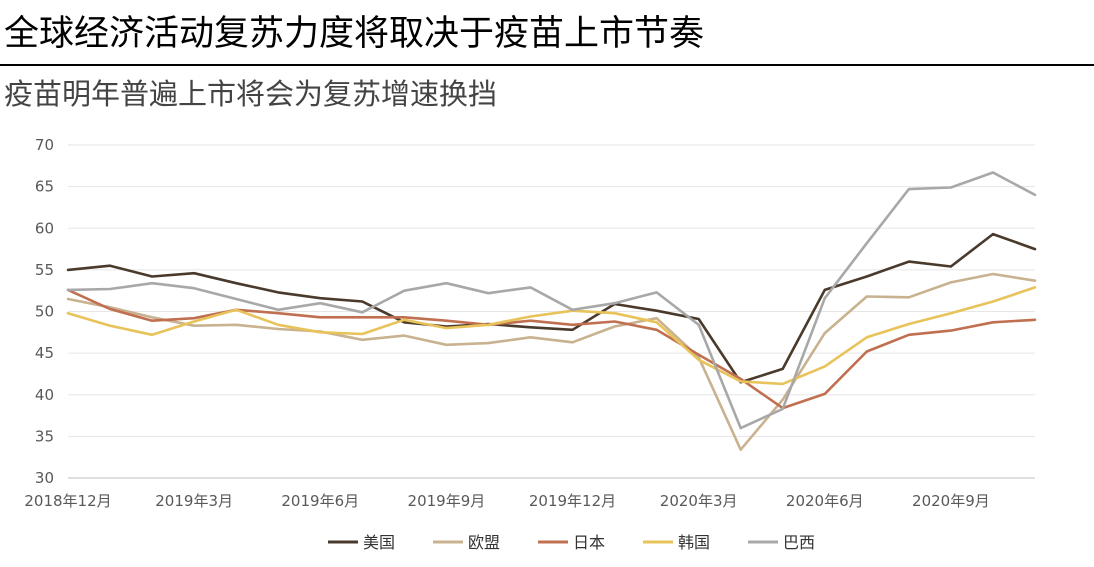 The height and width of the screenshot is (567, 1094). Describe the element at coordinates (44, 187) in the screenshot. I see `y-tick-label: 65` at that location.